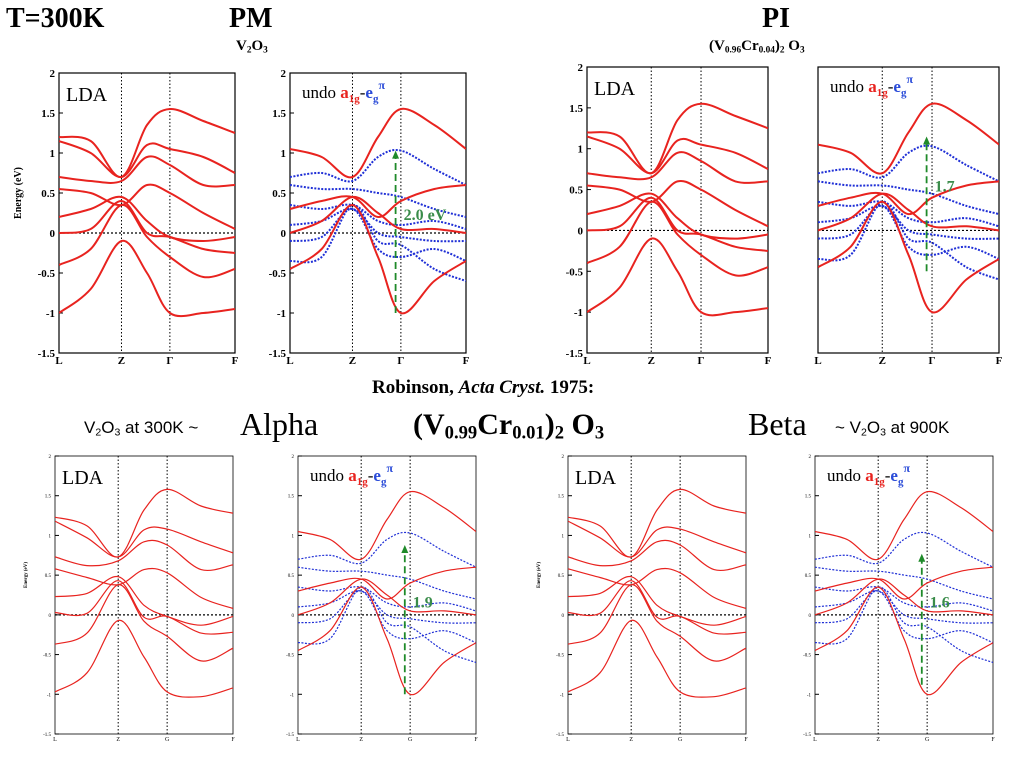  I want to click on gap-arrowhead, so click(396, 154).